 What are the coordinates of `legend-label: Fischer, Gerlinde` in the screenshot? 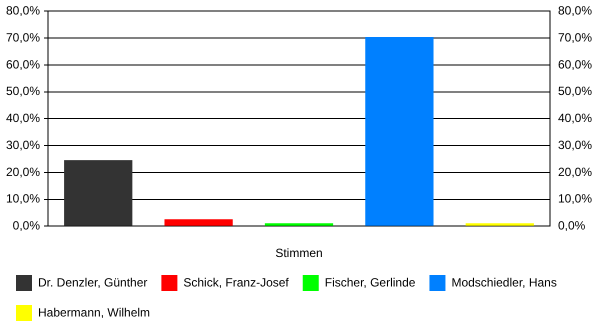 It's located at (370, 282).